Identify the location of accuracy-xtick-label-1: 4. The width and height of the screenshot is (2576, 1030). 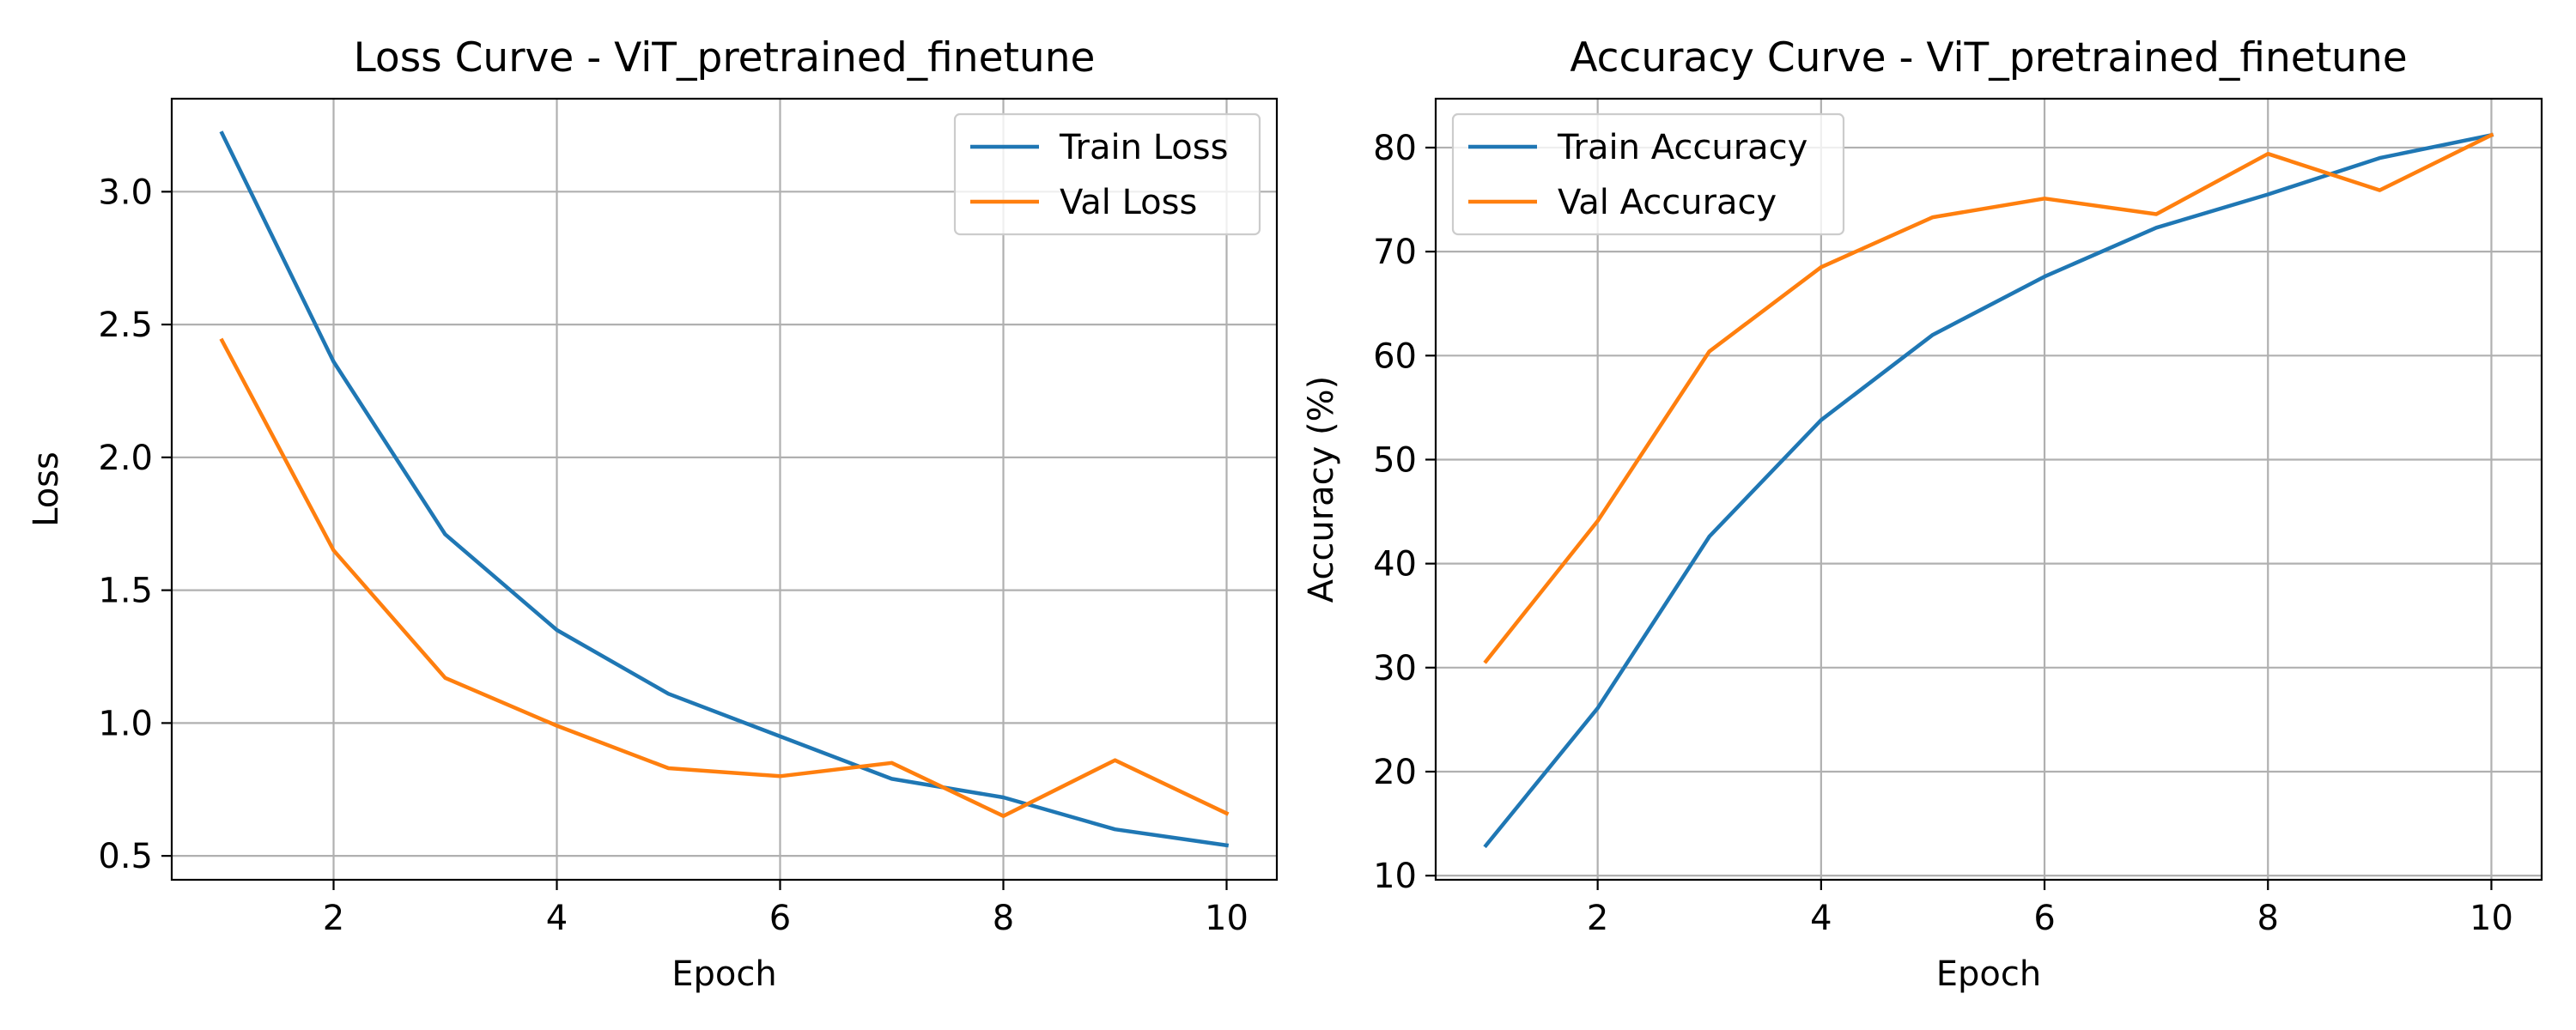
(1821, 918).